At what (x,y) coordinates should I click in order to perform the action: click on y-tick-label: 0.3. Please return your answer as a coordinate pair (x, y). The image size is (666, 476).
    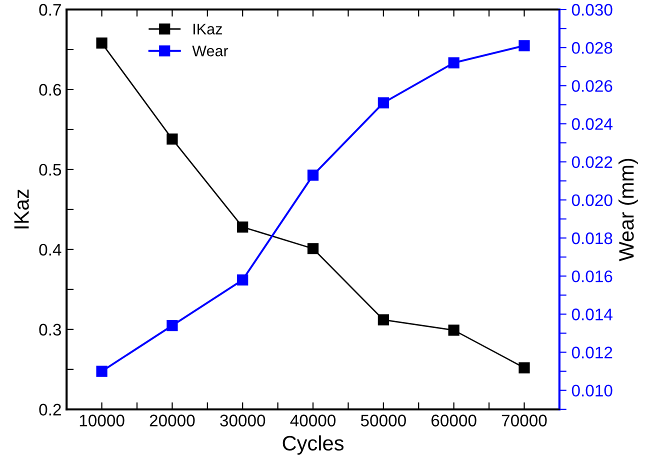
    Looking at the image, I should click on (50, 330).